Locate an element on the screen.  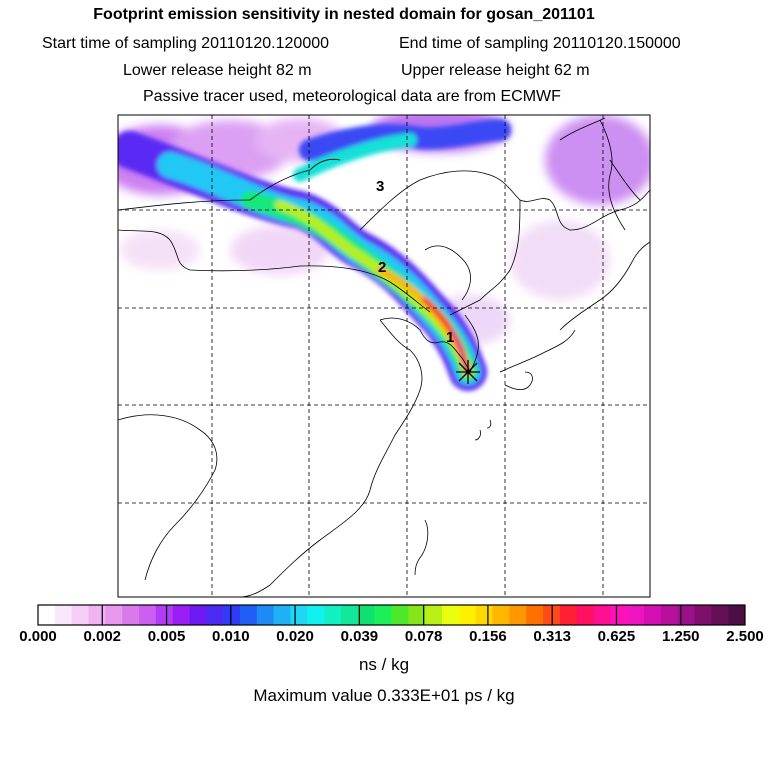
colorbar-label: 0.313 is located at coordinates (552, 636).